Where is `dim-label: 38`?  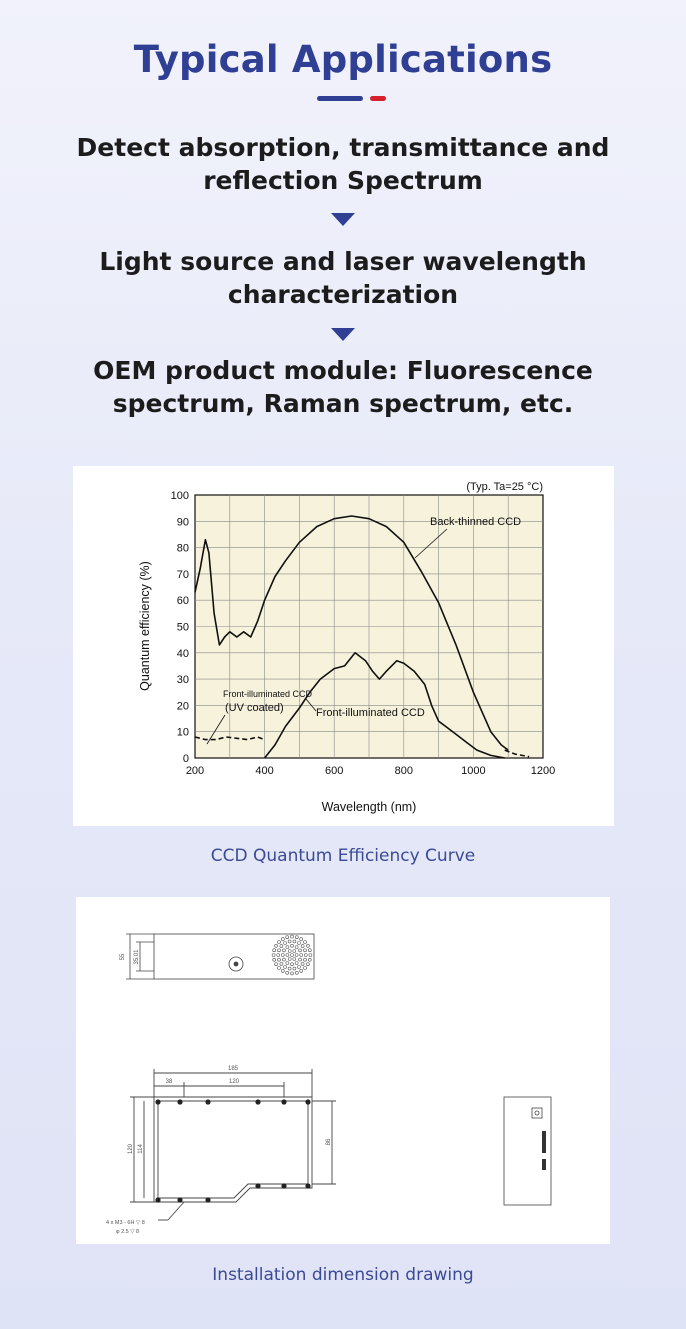 dim-label: 38 is located at coordinates (169, 1082).